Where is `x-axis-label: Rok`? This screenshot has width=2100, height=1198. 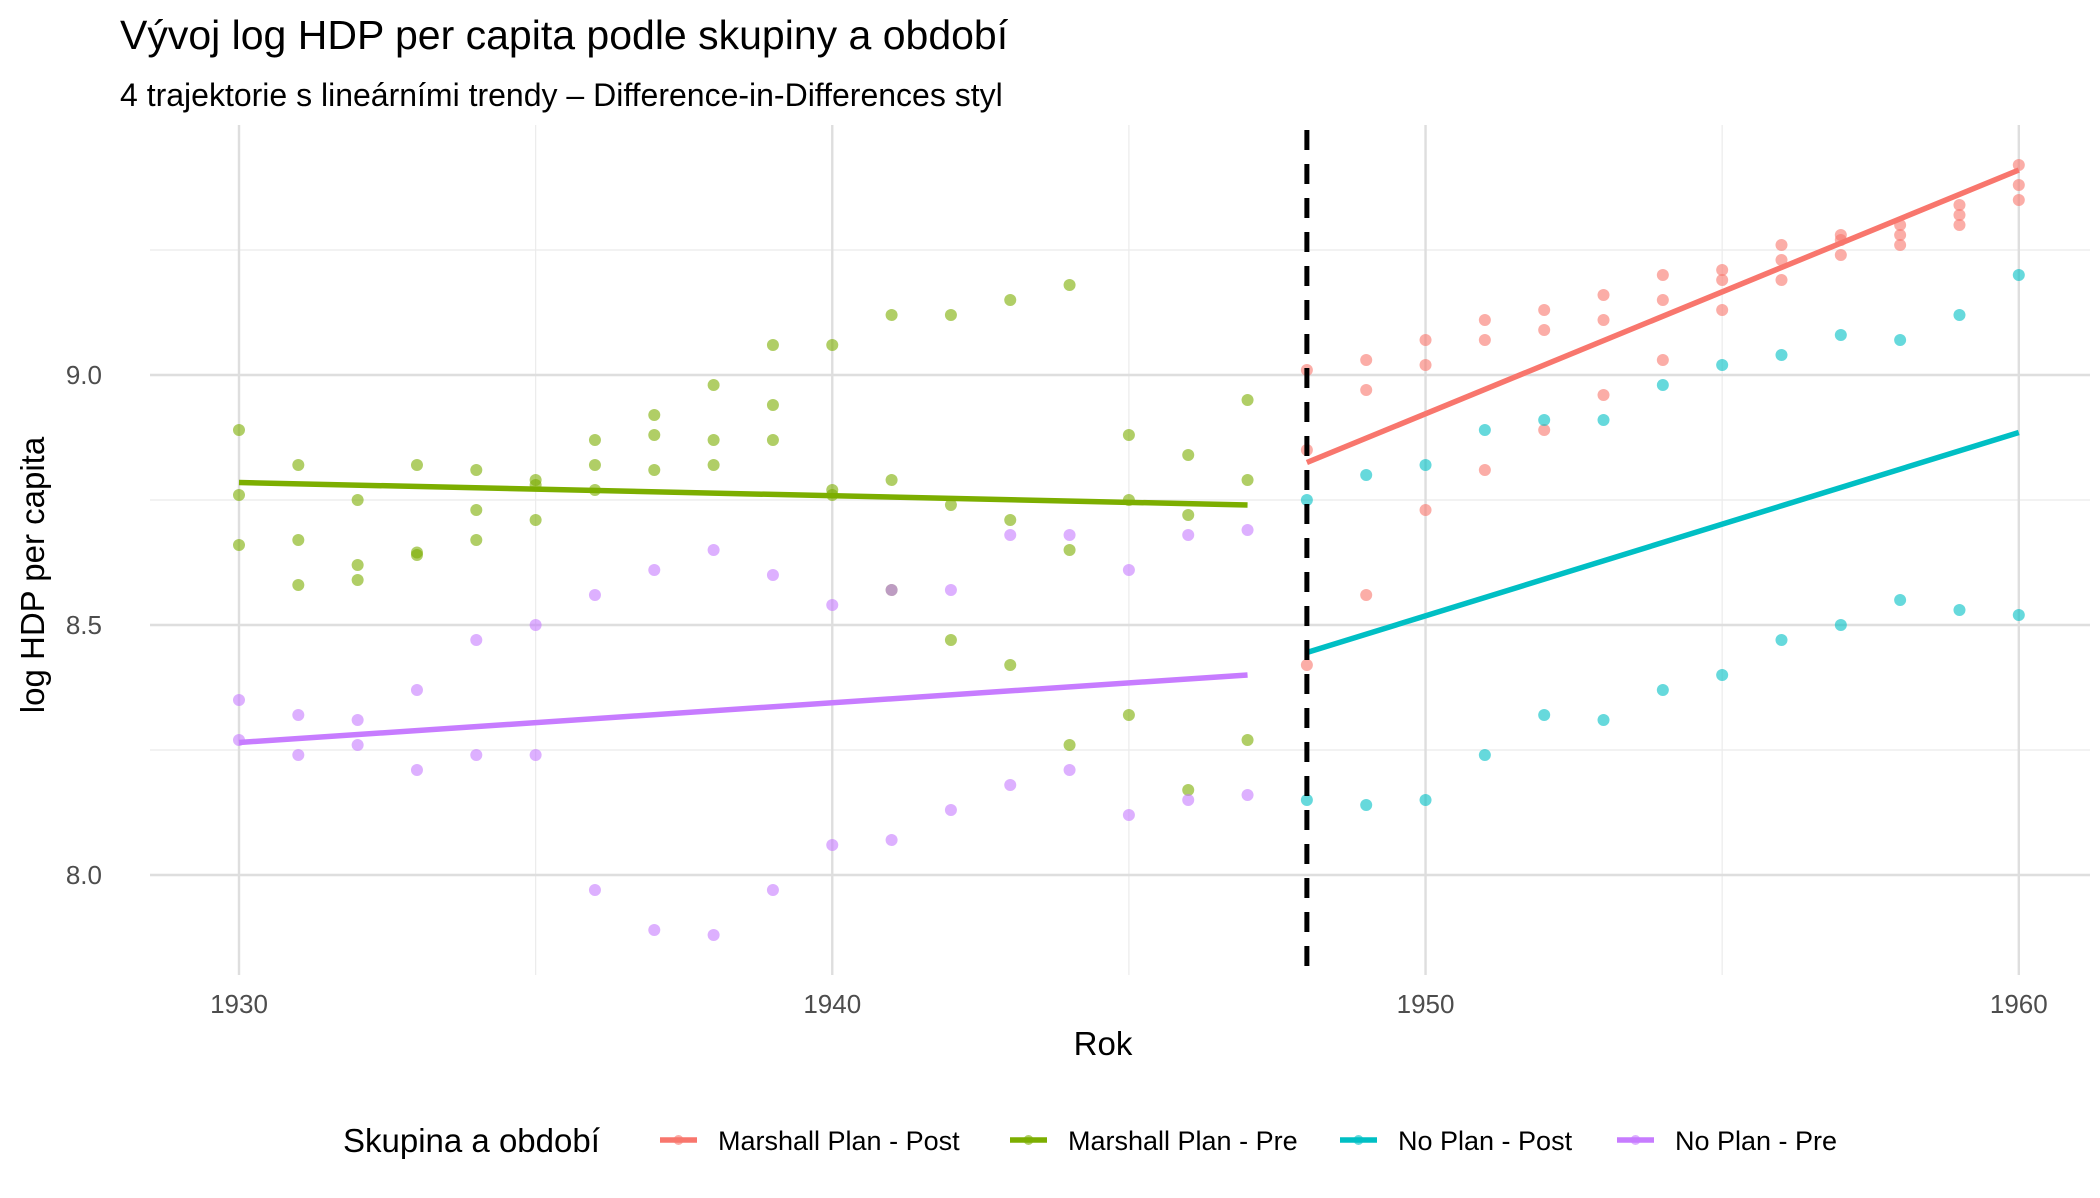 x-axis-label: Rok is located at coordinates (1103, 1043).